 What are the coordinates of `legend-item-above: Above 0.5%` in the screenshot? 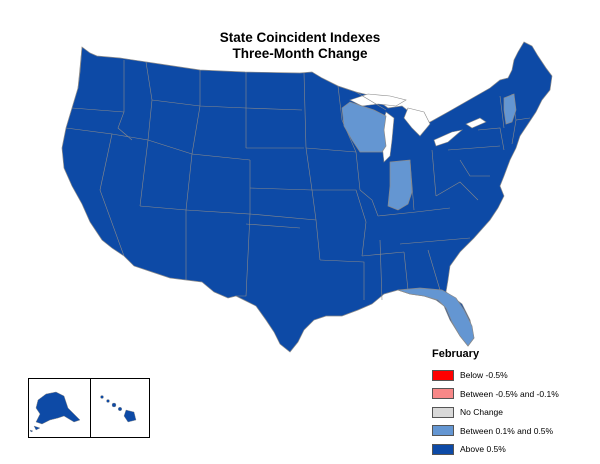 It's located at (512, 449).